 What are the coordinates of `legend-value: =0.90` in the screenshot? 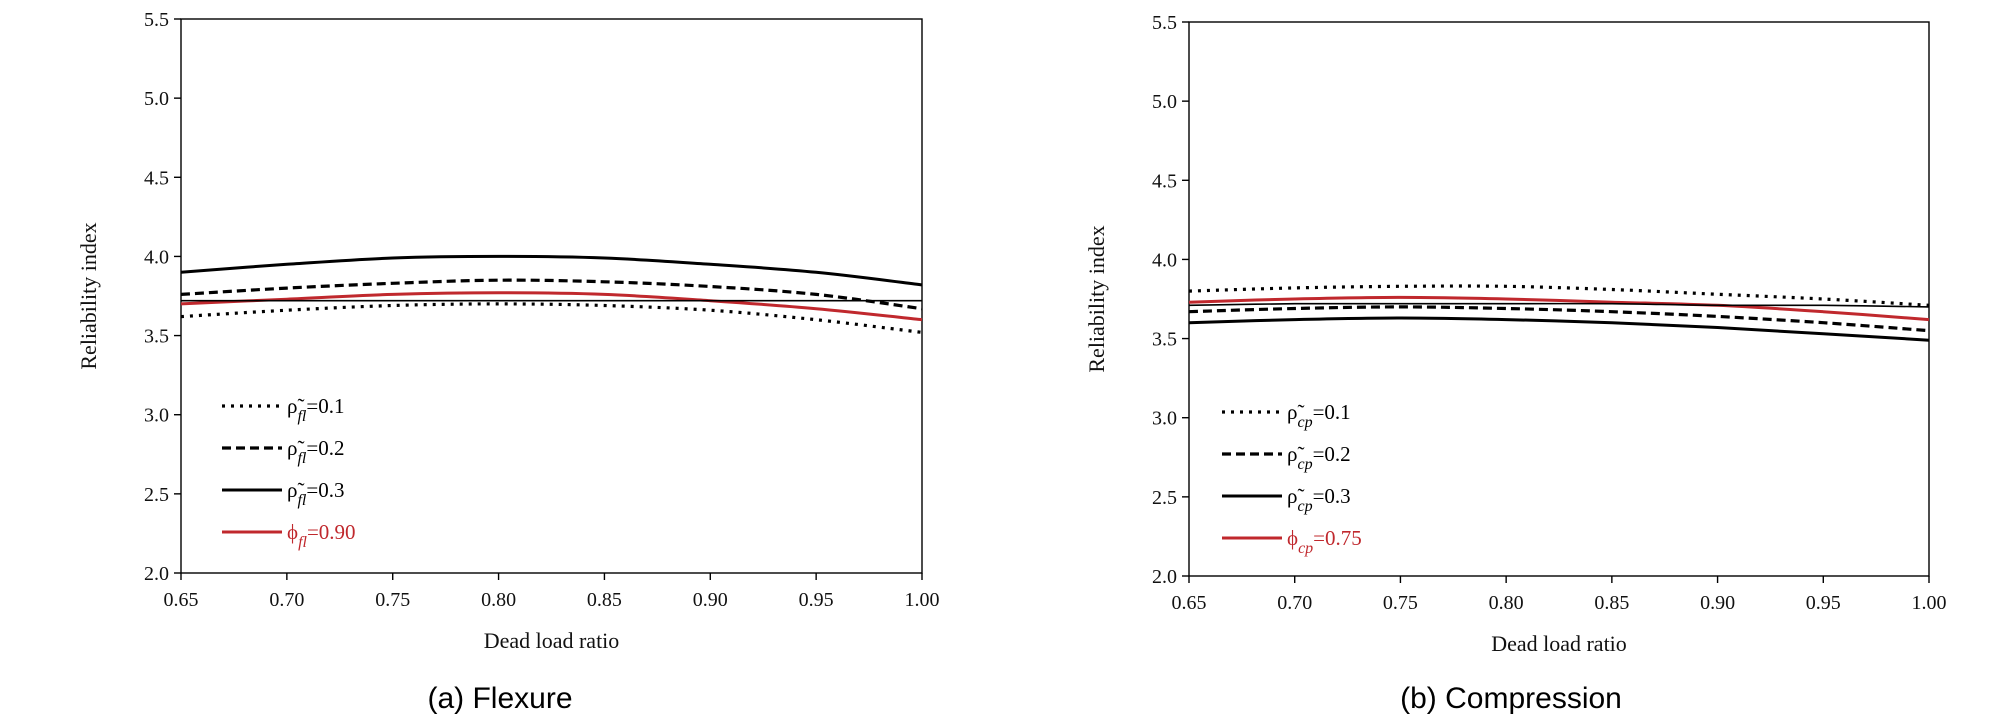 It's located at (331, 532).